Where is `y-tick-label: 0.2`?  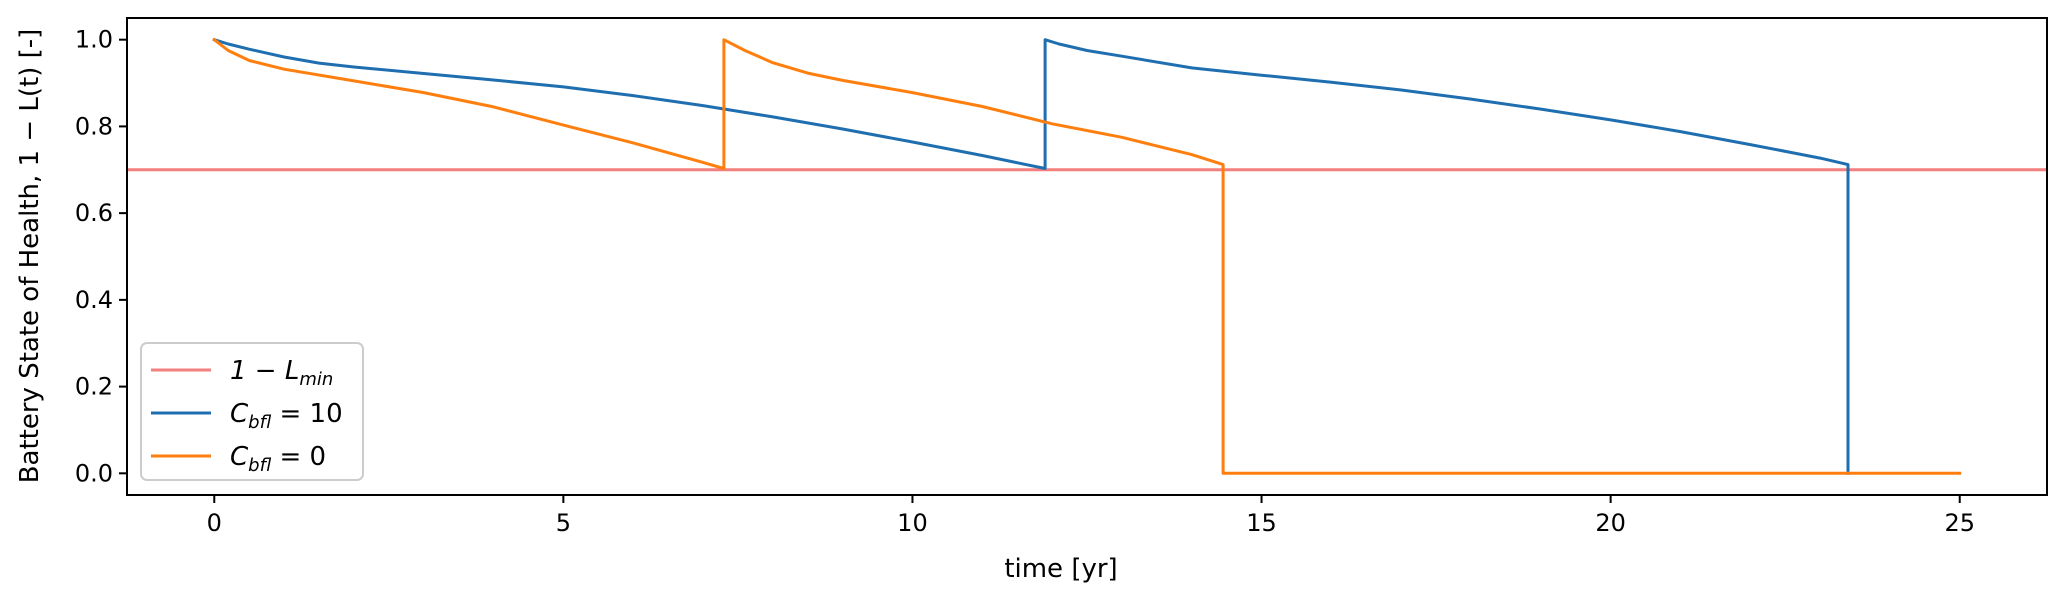 y-tick-label: 0.2 is located at coordinates (94, 387).